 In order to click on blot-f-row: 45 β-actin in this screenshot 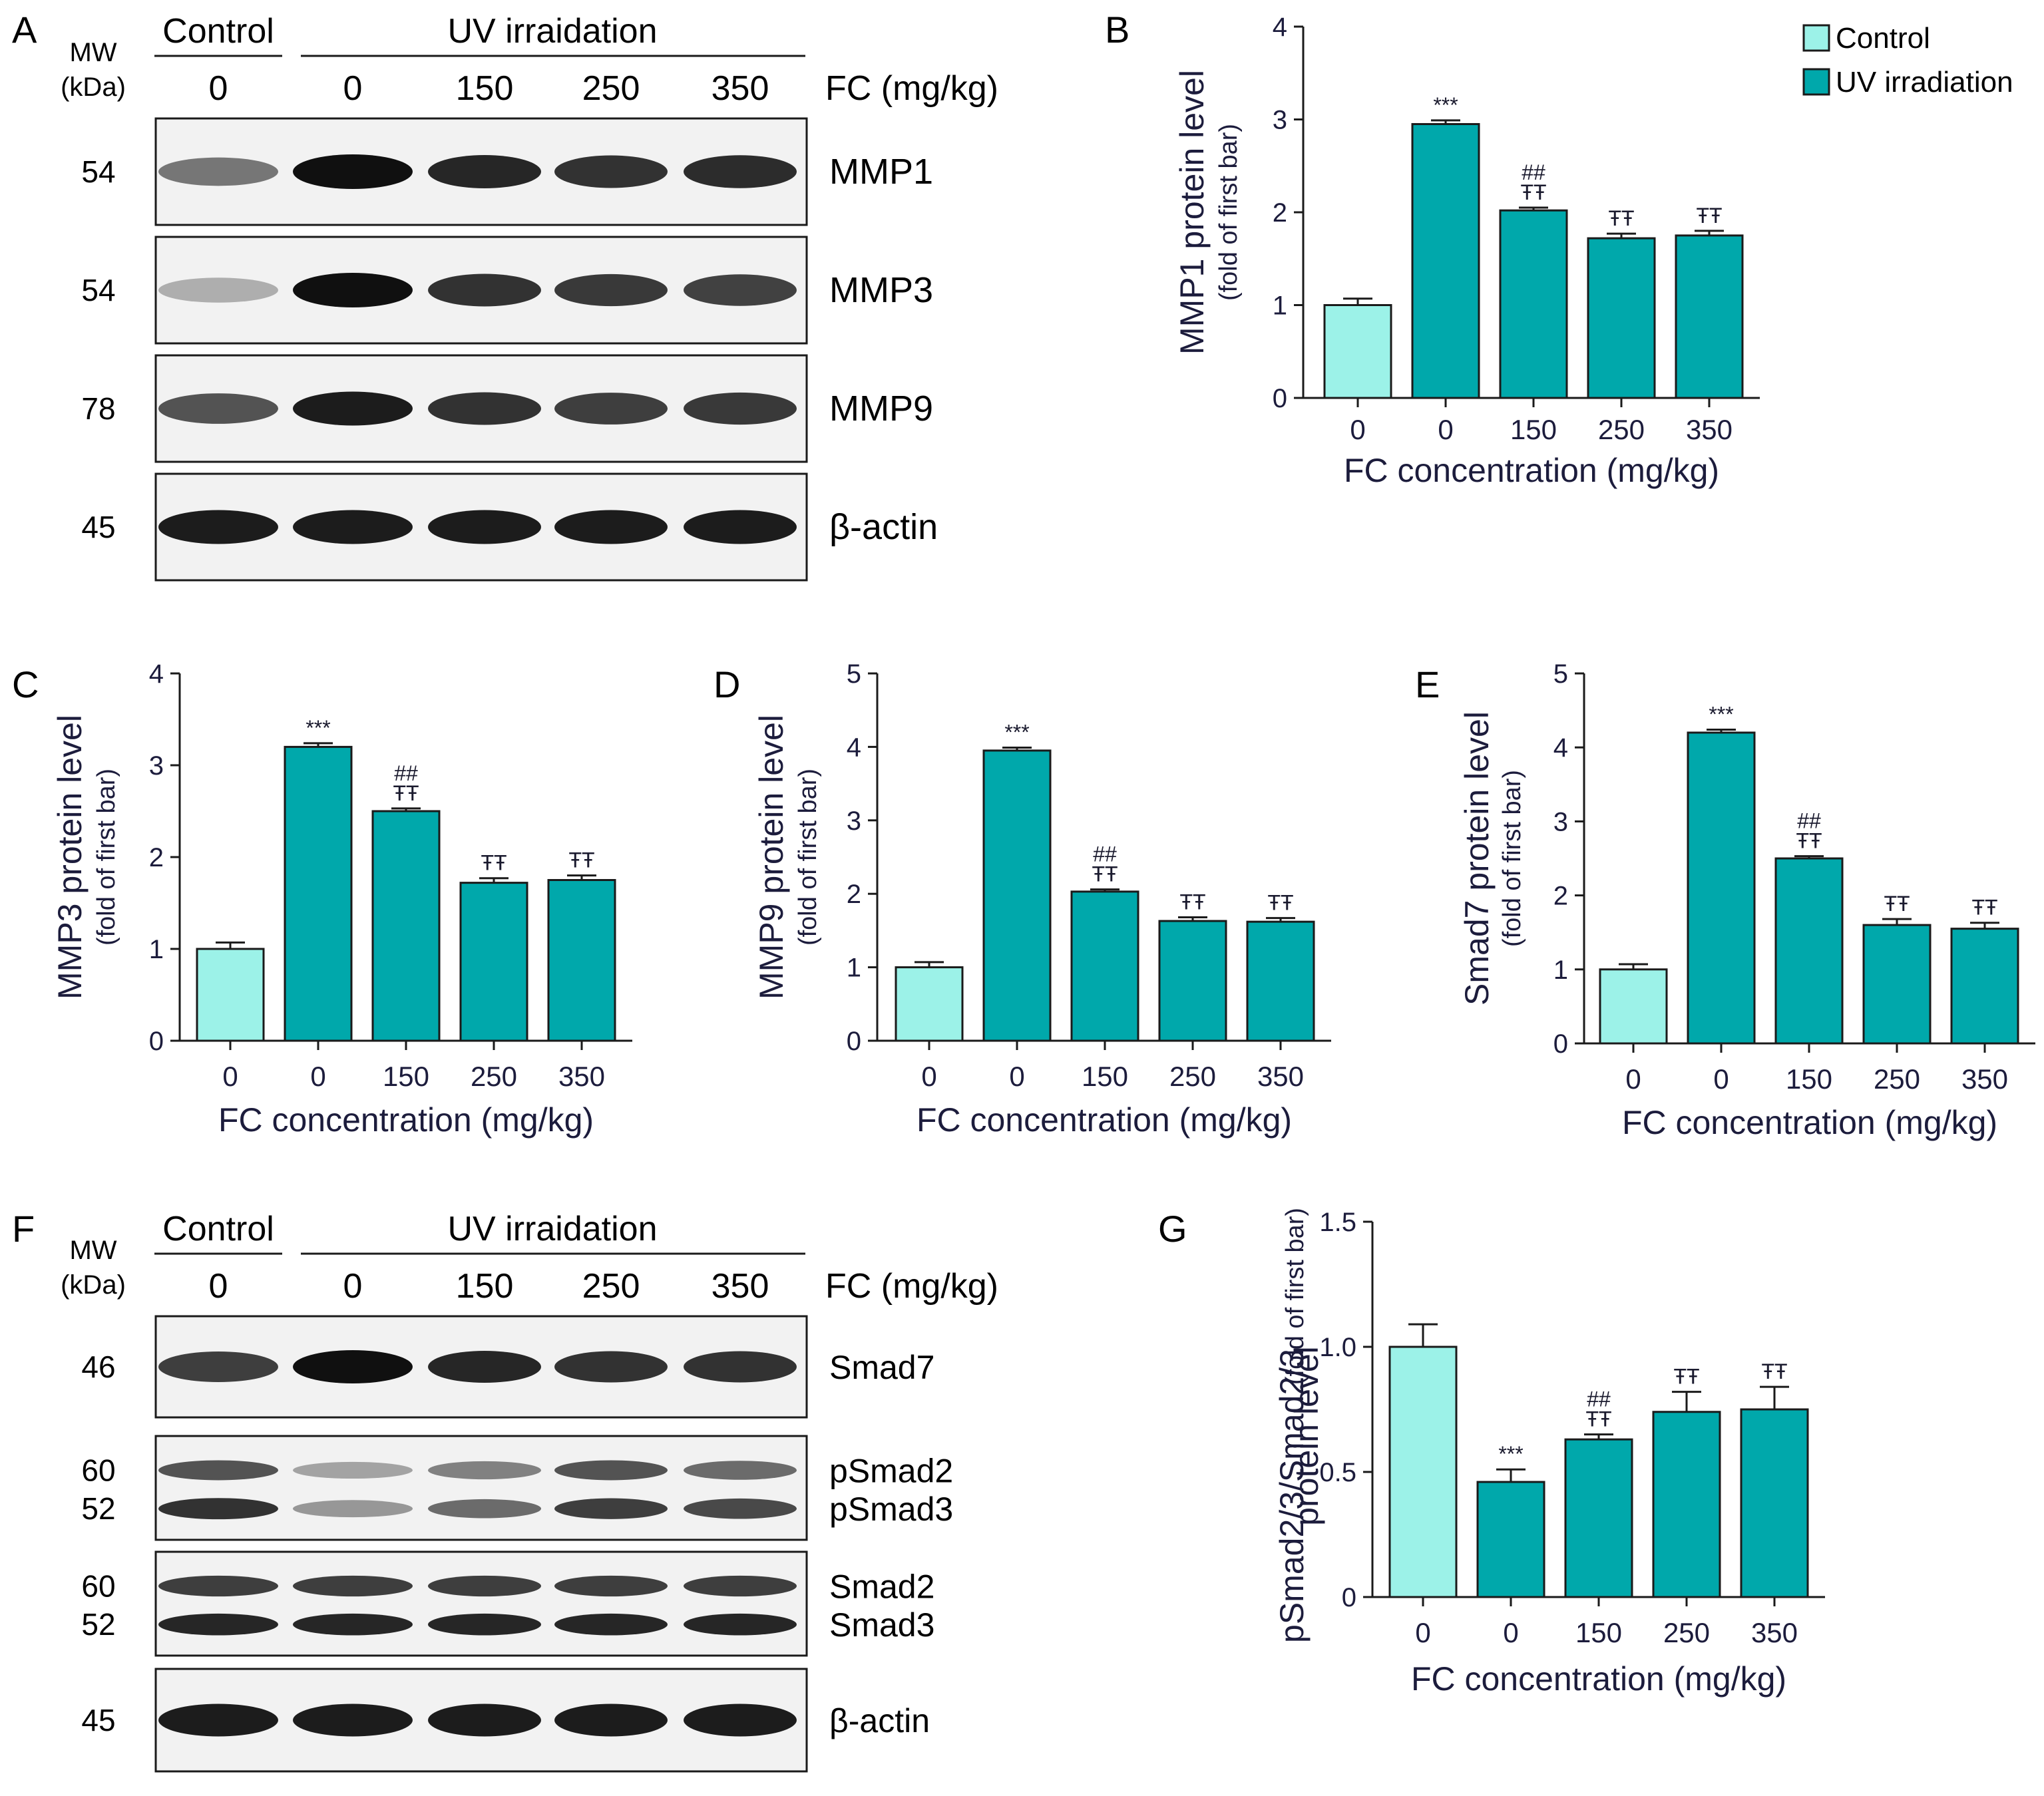, I will do `click(505, 1720)`.